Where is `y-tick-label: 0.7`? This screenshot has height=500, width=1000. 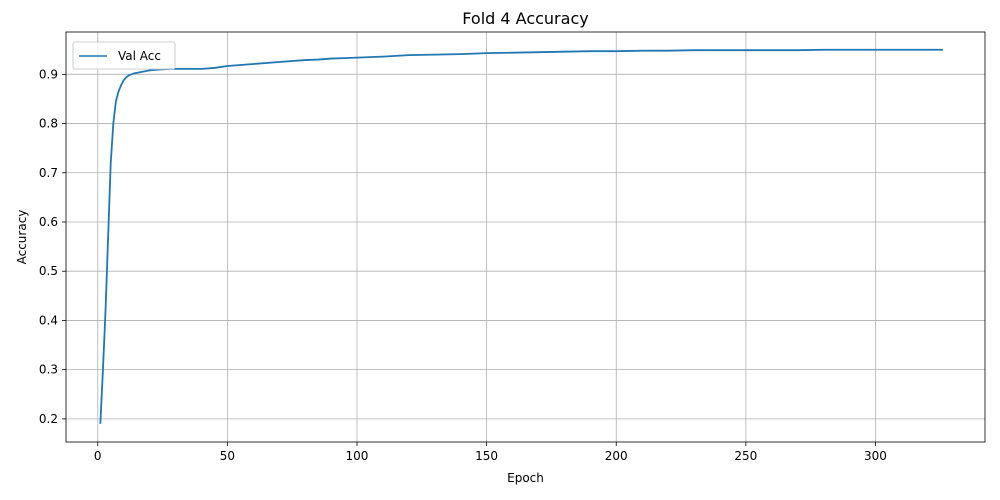 y-tick-label: 0.7 is located at coordinates (48, 173).